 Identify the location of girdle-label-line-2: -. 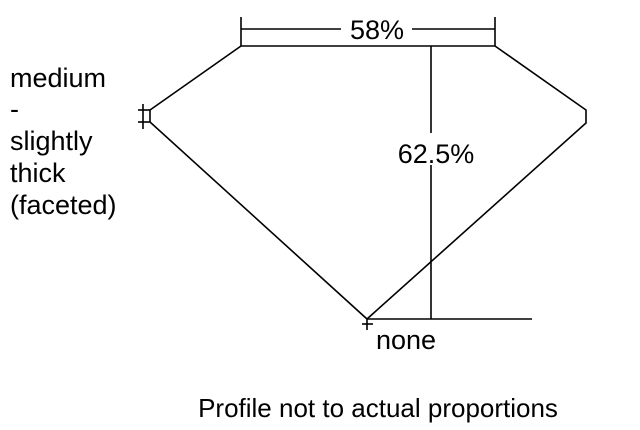
(14, 109).